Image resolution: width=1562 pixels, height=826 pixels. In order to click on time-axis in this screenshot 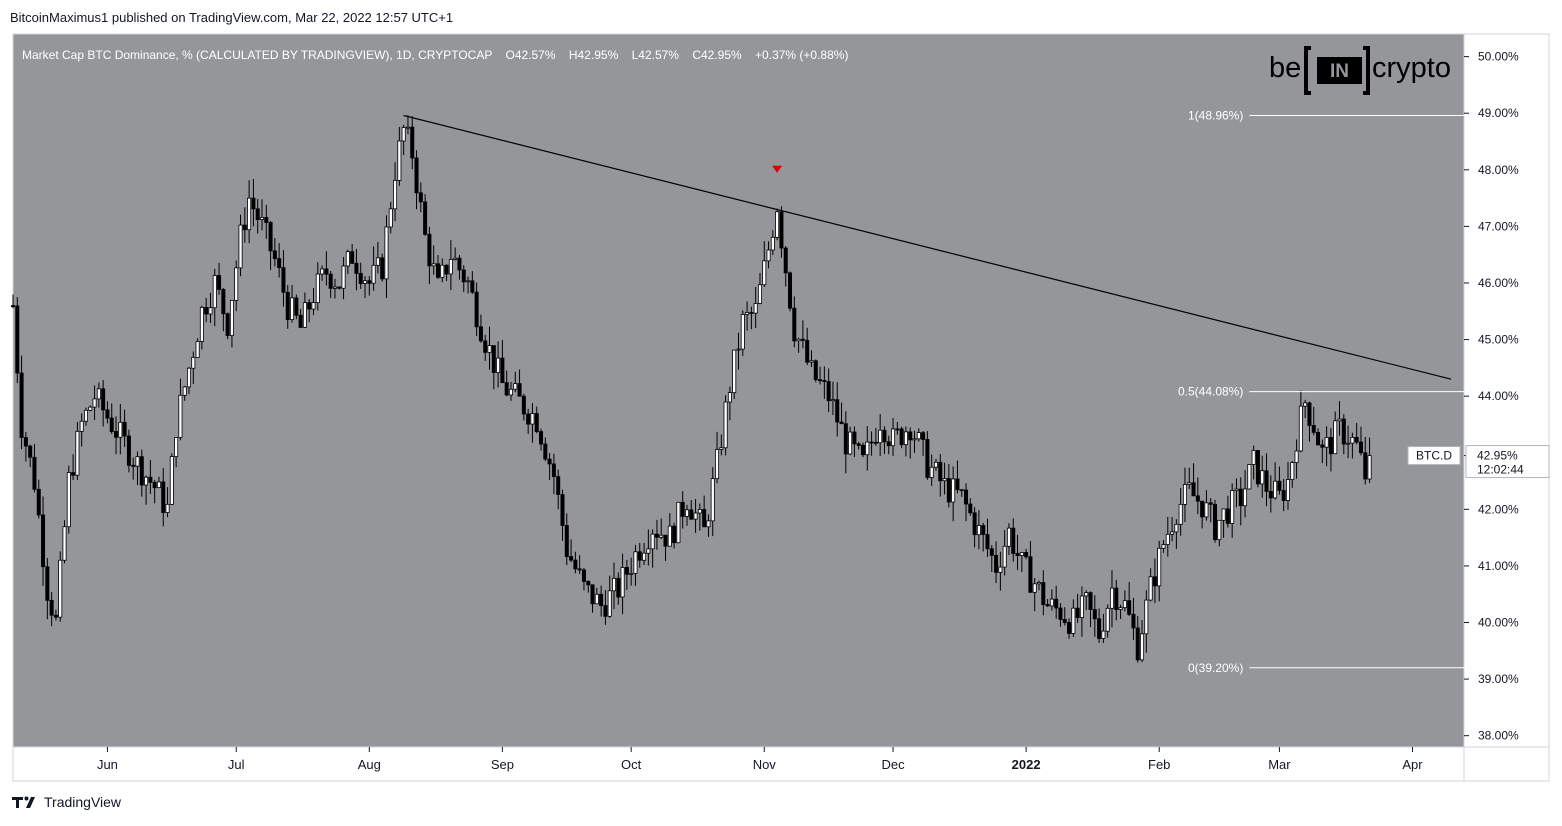, I will do `click(738, 764)`.